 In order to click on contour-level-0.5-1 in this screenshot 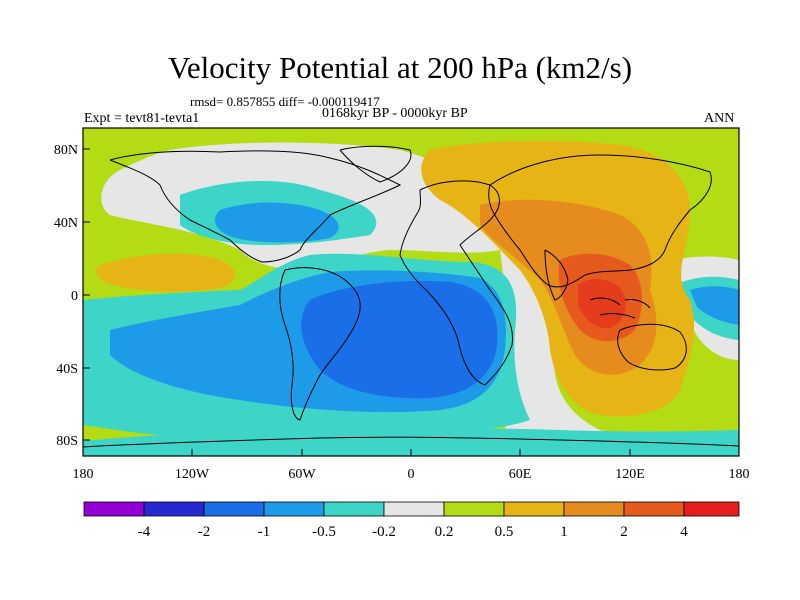, I will do `click(165, 272)`.